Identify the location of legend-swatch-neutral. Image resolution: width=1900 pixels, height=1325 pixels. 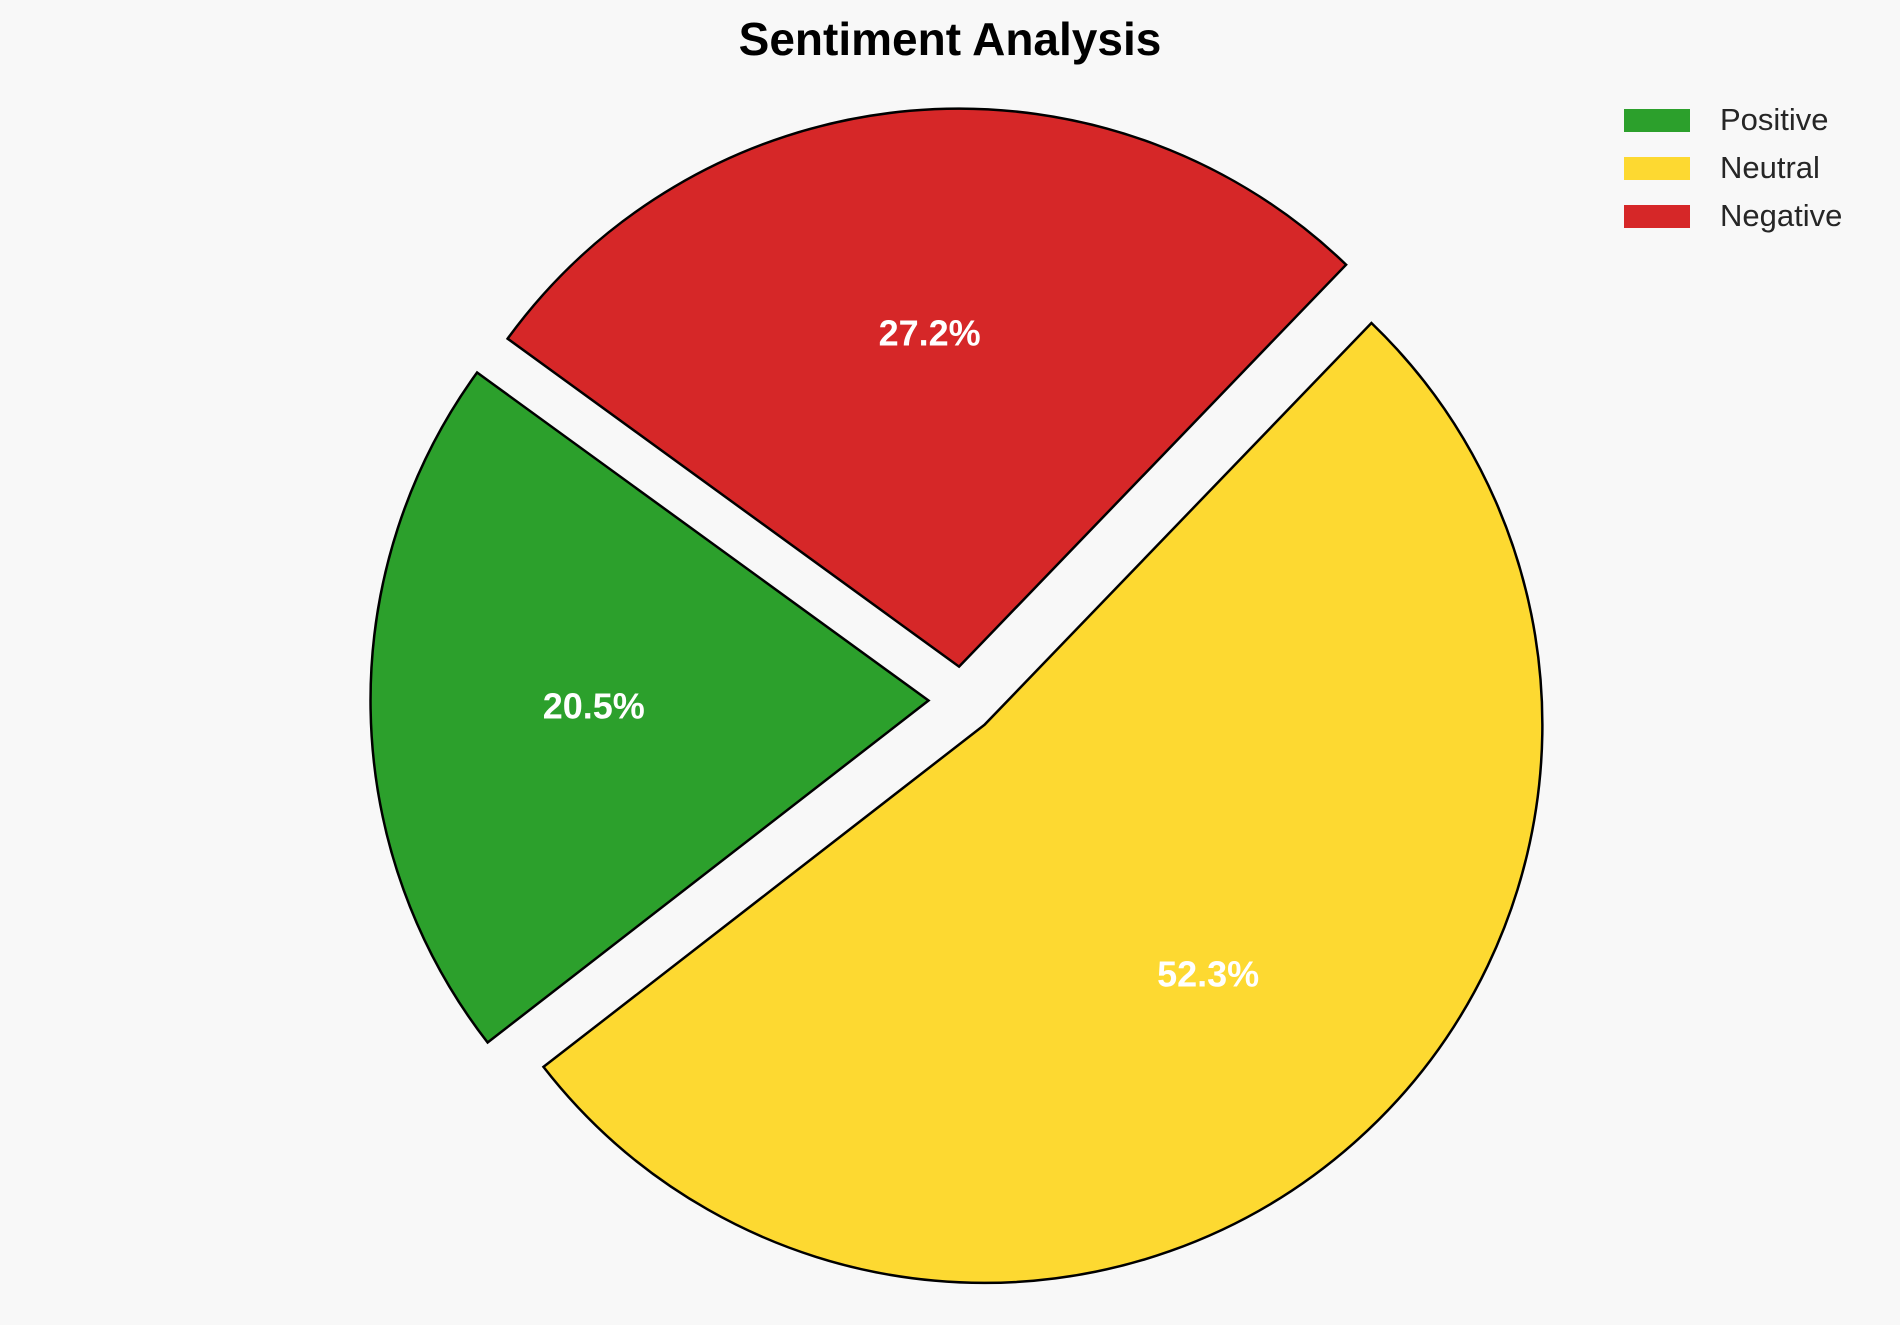
(1657, 168).